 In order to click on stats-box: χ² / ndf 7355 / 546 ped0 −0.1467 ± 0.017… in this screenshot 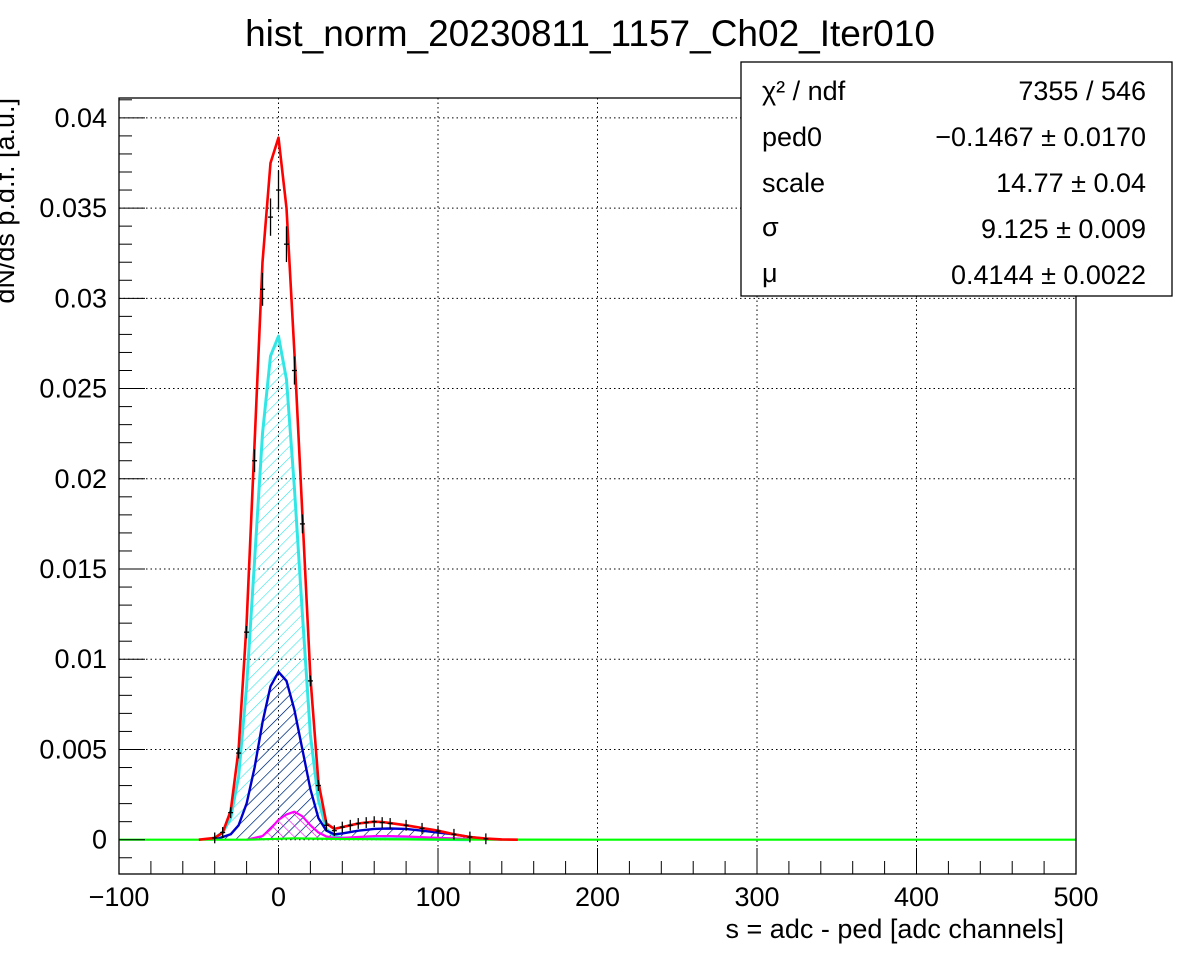, I will do `click(956, 179)`.